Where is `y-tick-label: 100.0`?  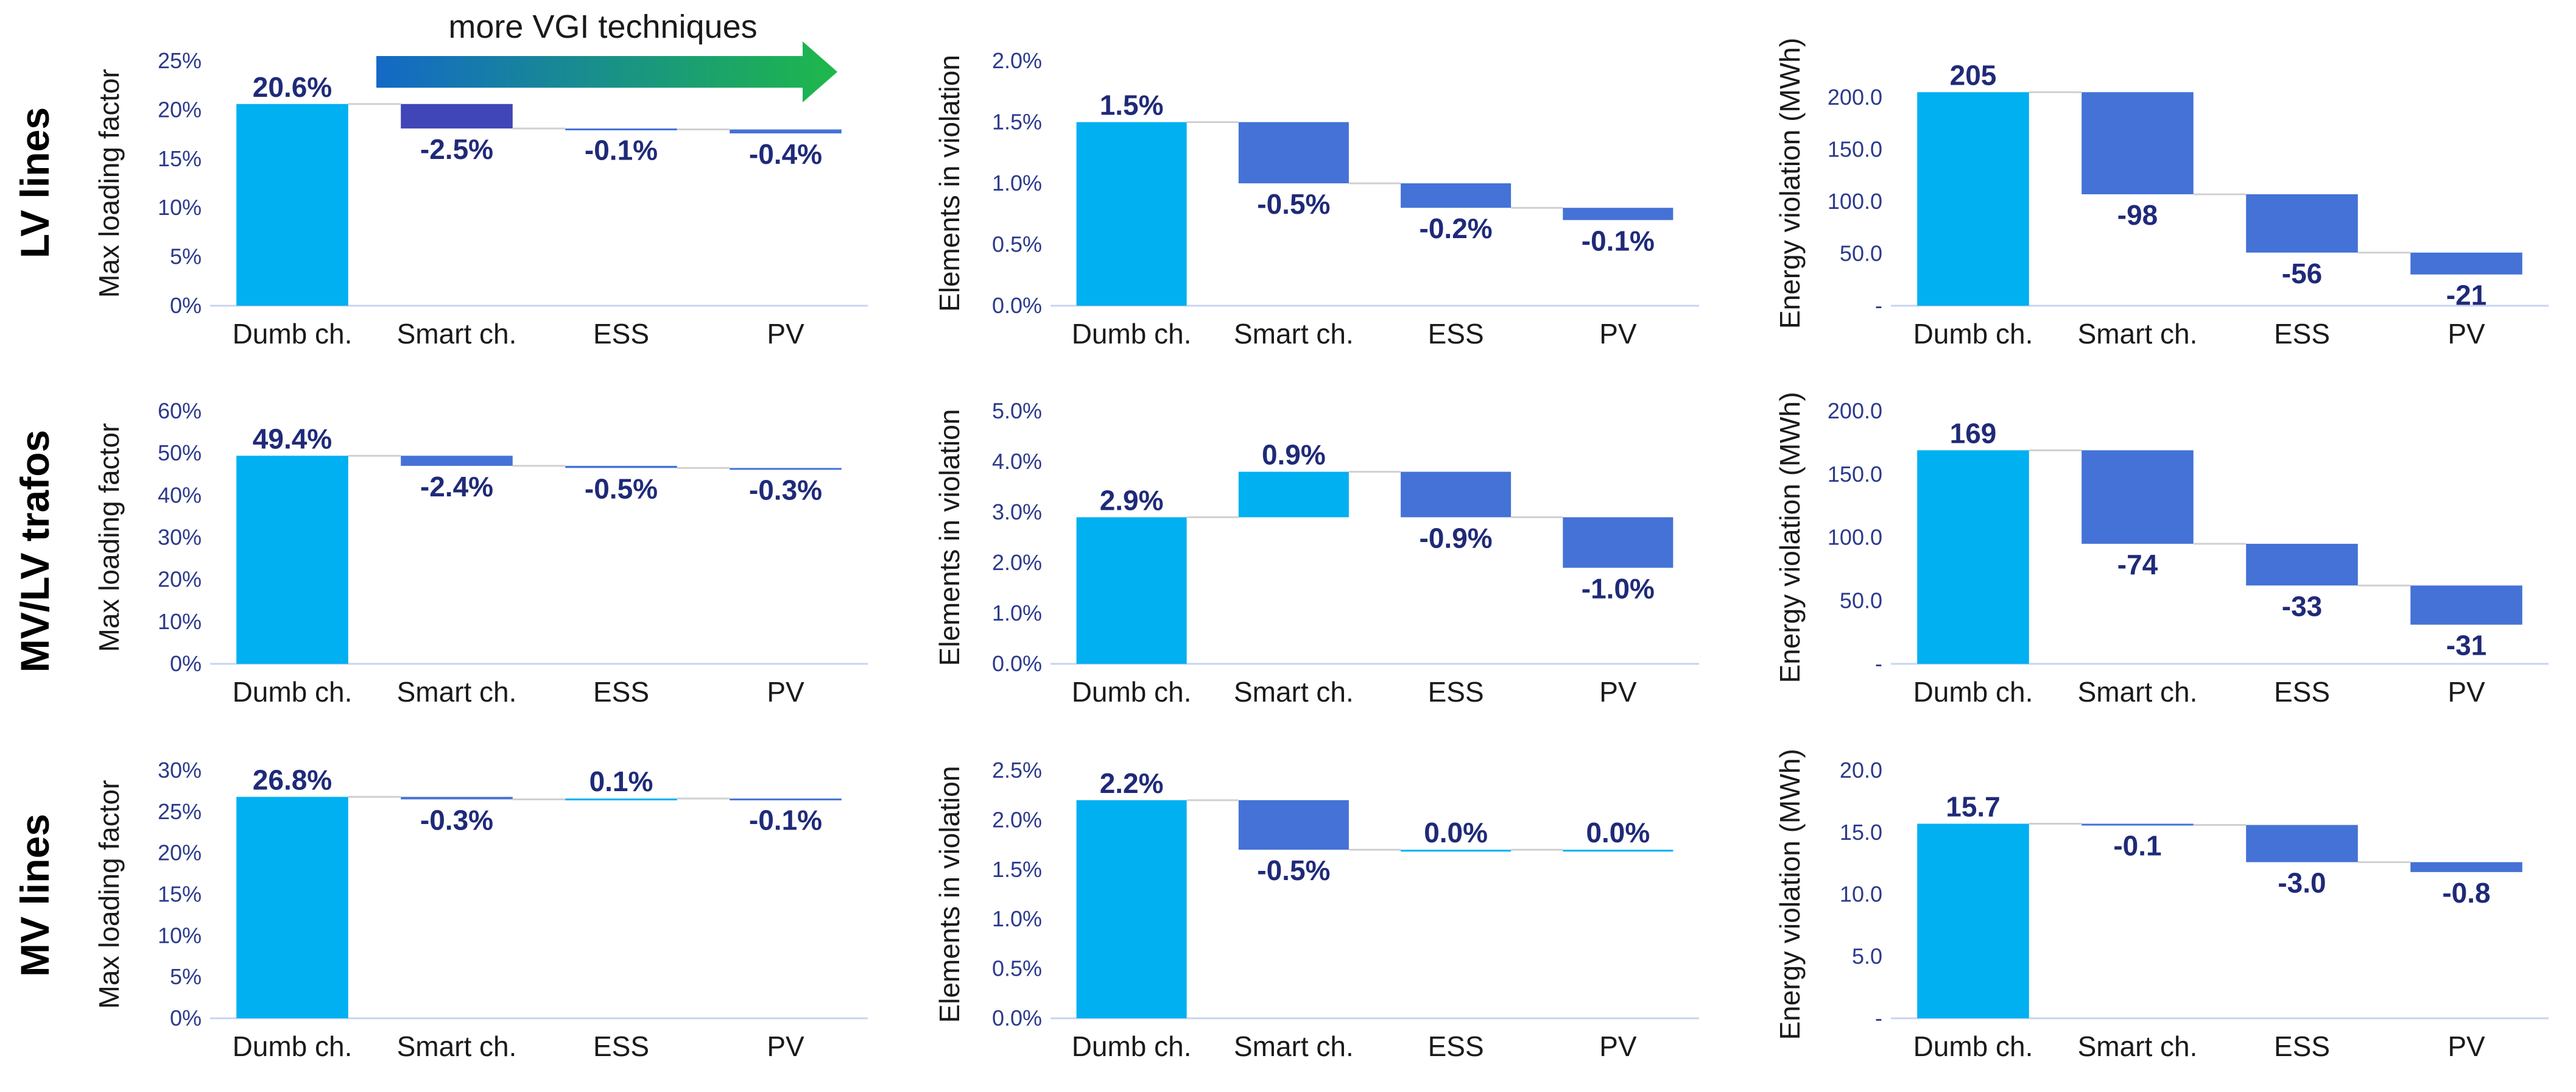 y-tick-label: 100.0 is located at coordinates (1855, 202).